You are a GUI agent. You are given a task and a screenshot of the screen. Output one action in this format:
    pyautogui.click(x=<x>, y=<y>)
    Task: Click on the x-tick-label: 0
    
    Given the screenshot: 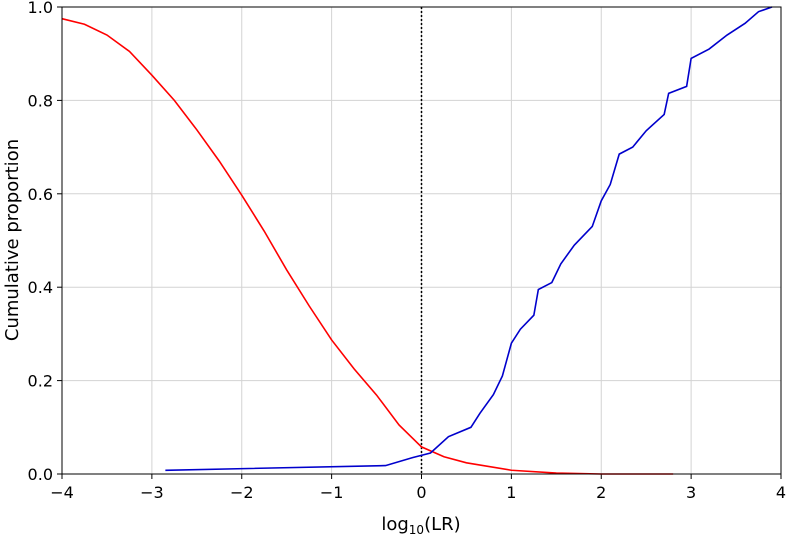 What is the action you would take?
    pyautogui.click(x=421, y=492)
    